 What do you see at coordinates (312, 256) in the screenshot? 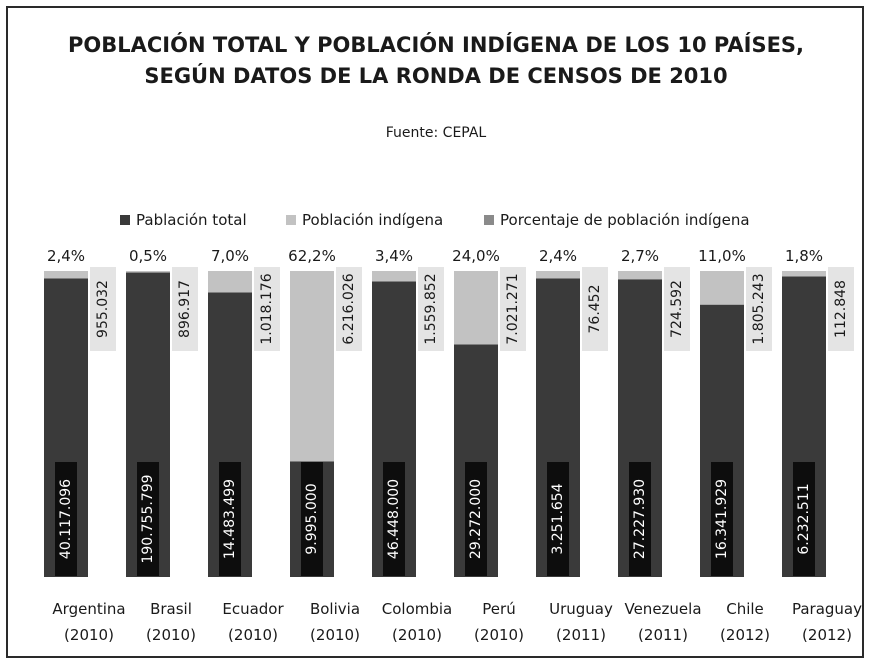
I see `percent-label-4: 62,2%` at bounding box center [312, 256].